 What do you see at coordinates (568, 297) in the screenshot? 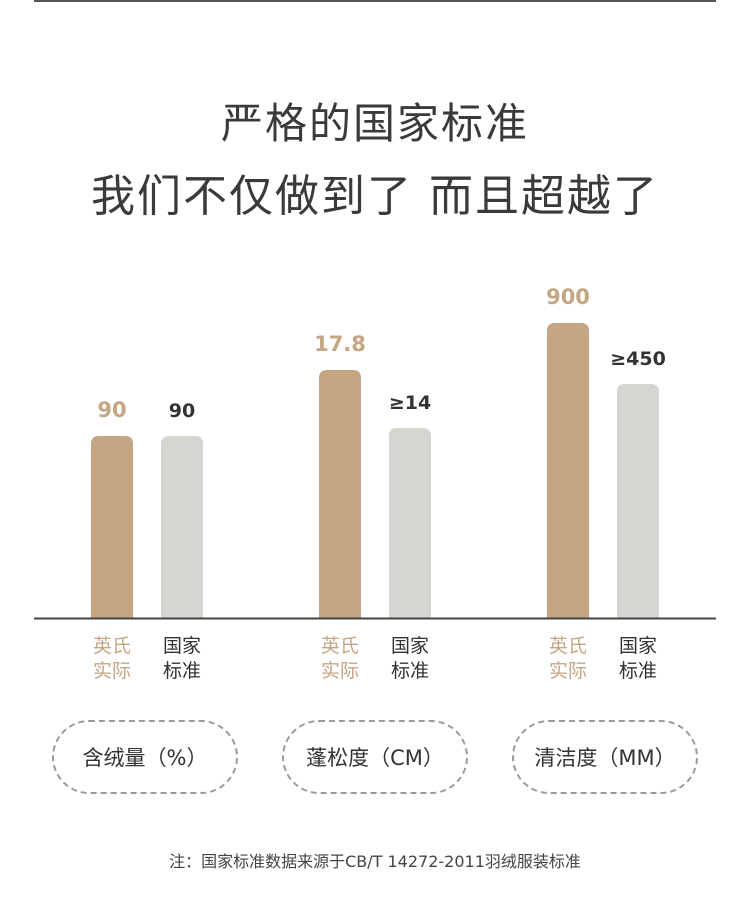
I see `bar-value-label: 900` at bounding box center [568, 297].